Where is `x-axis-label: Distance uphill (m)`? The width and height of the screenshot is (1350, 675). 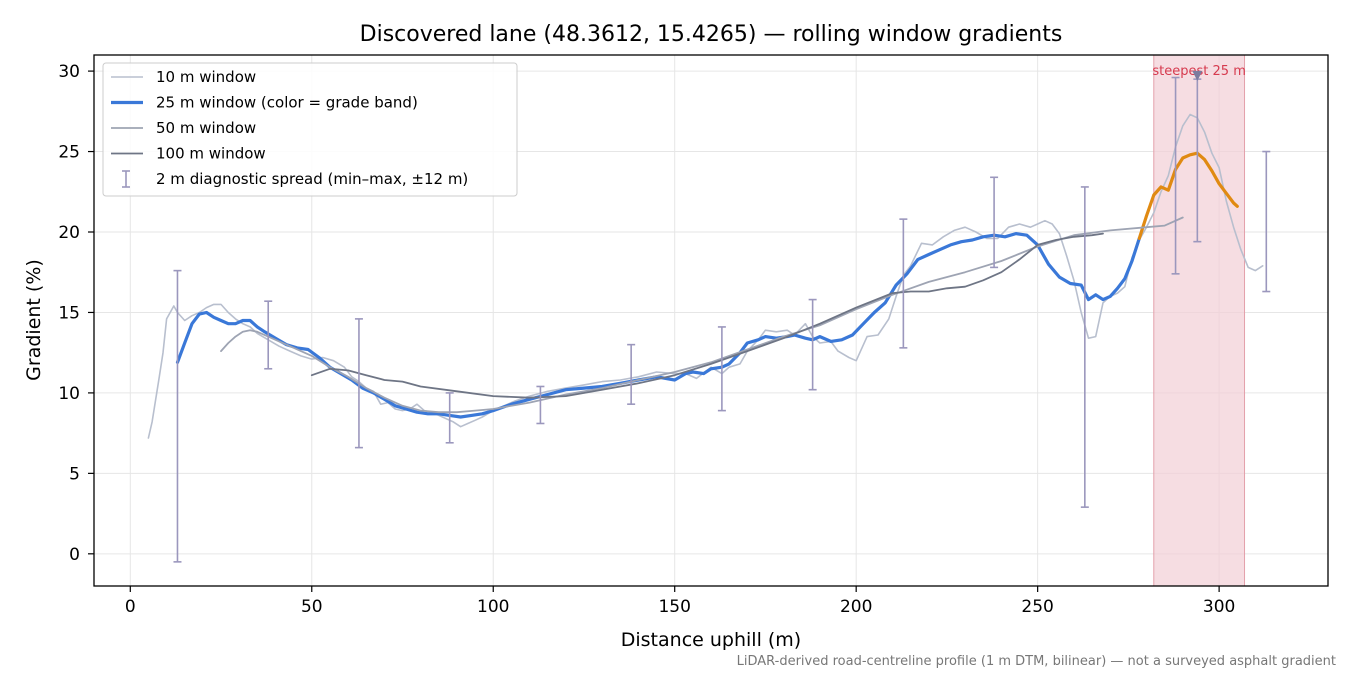
x-axis-label: Distance uphill (m) is located at coordinates (711, 640).